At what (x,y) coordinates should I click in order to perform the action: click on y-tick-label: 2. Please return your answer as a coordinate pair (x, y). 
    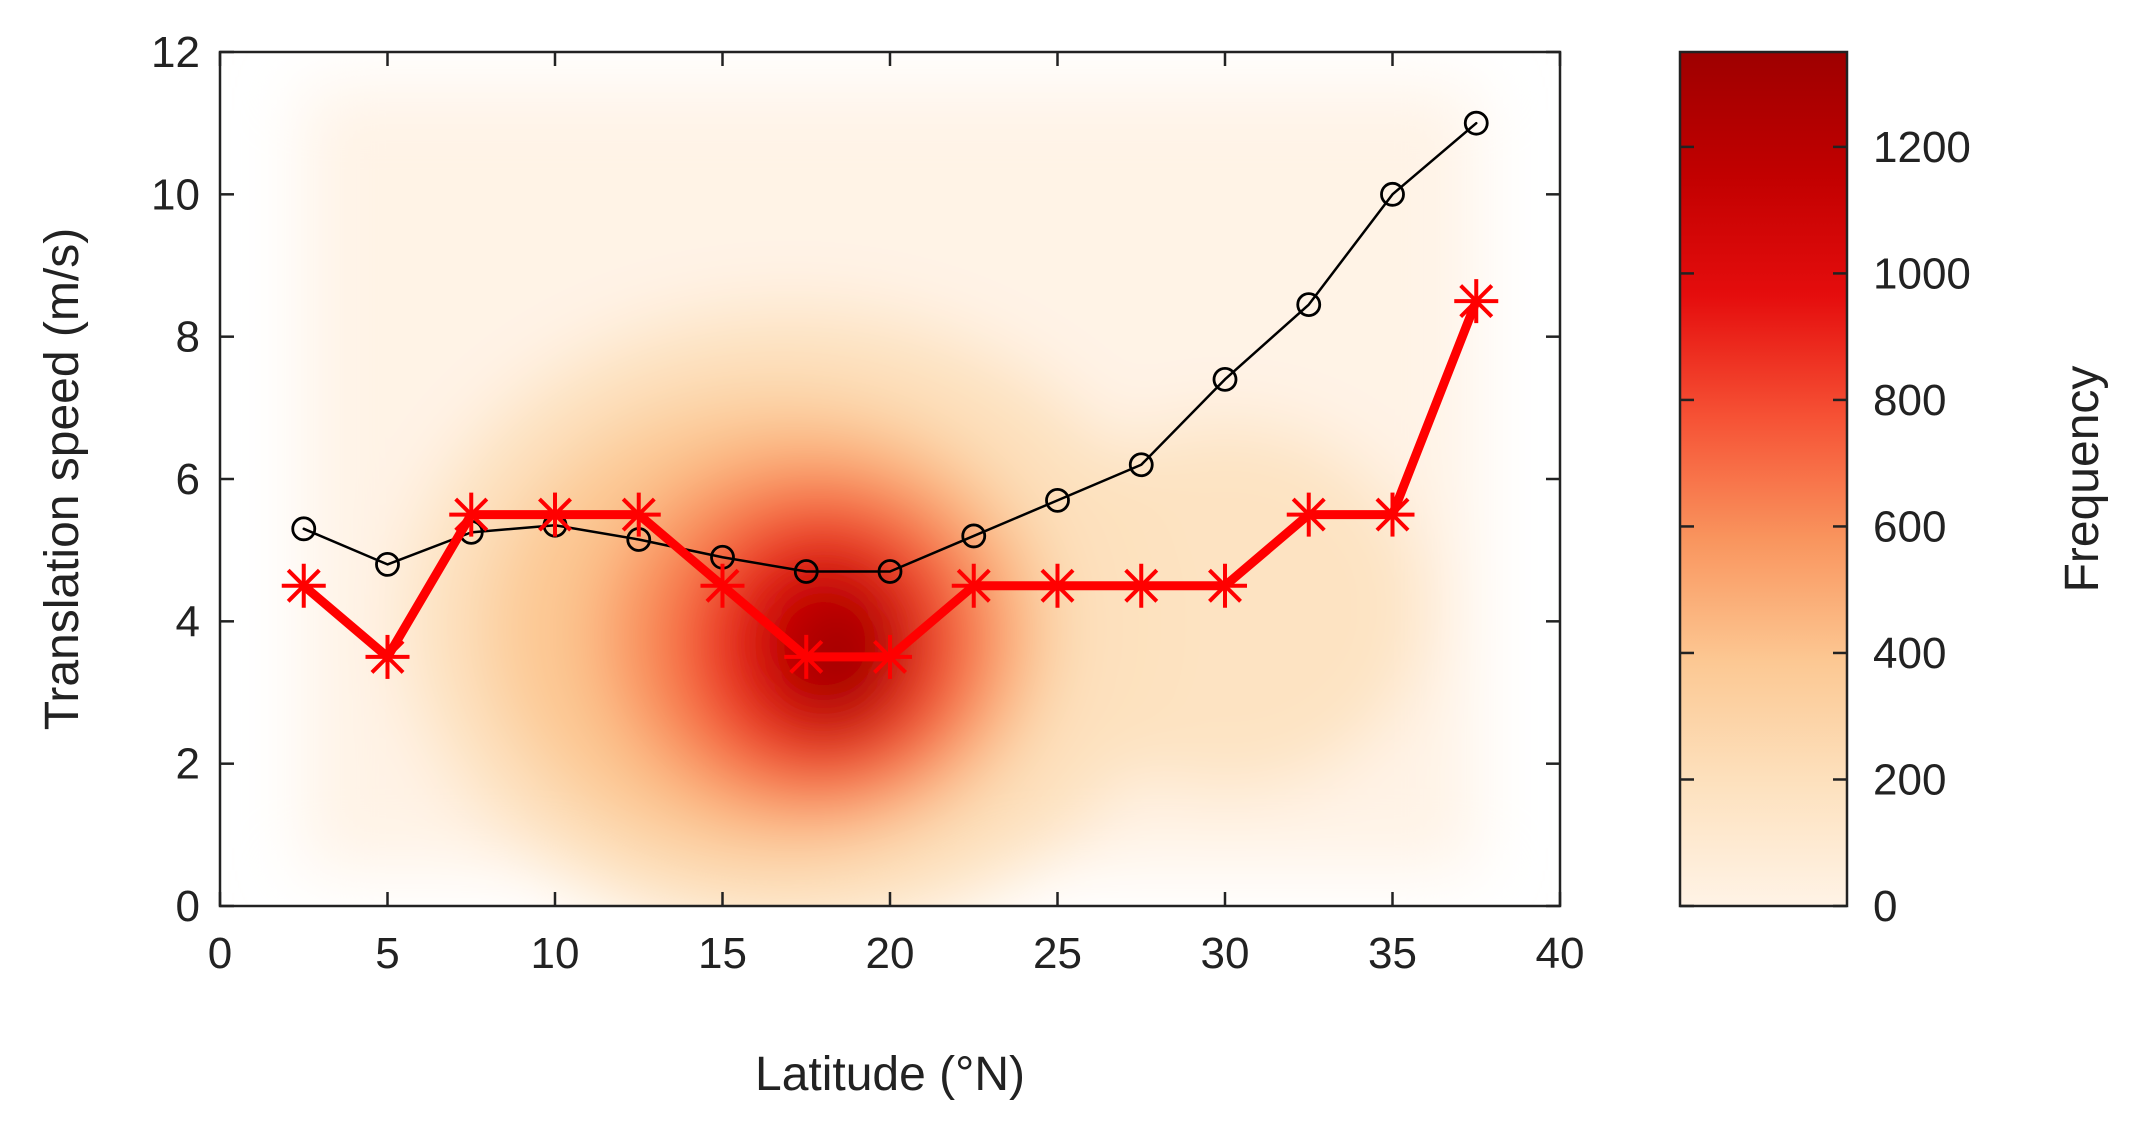
    Looking at the image, I should click on (188, 764).